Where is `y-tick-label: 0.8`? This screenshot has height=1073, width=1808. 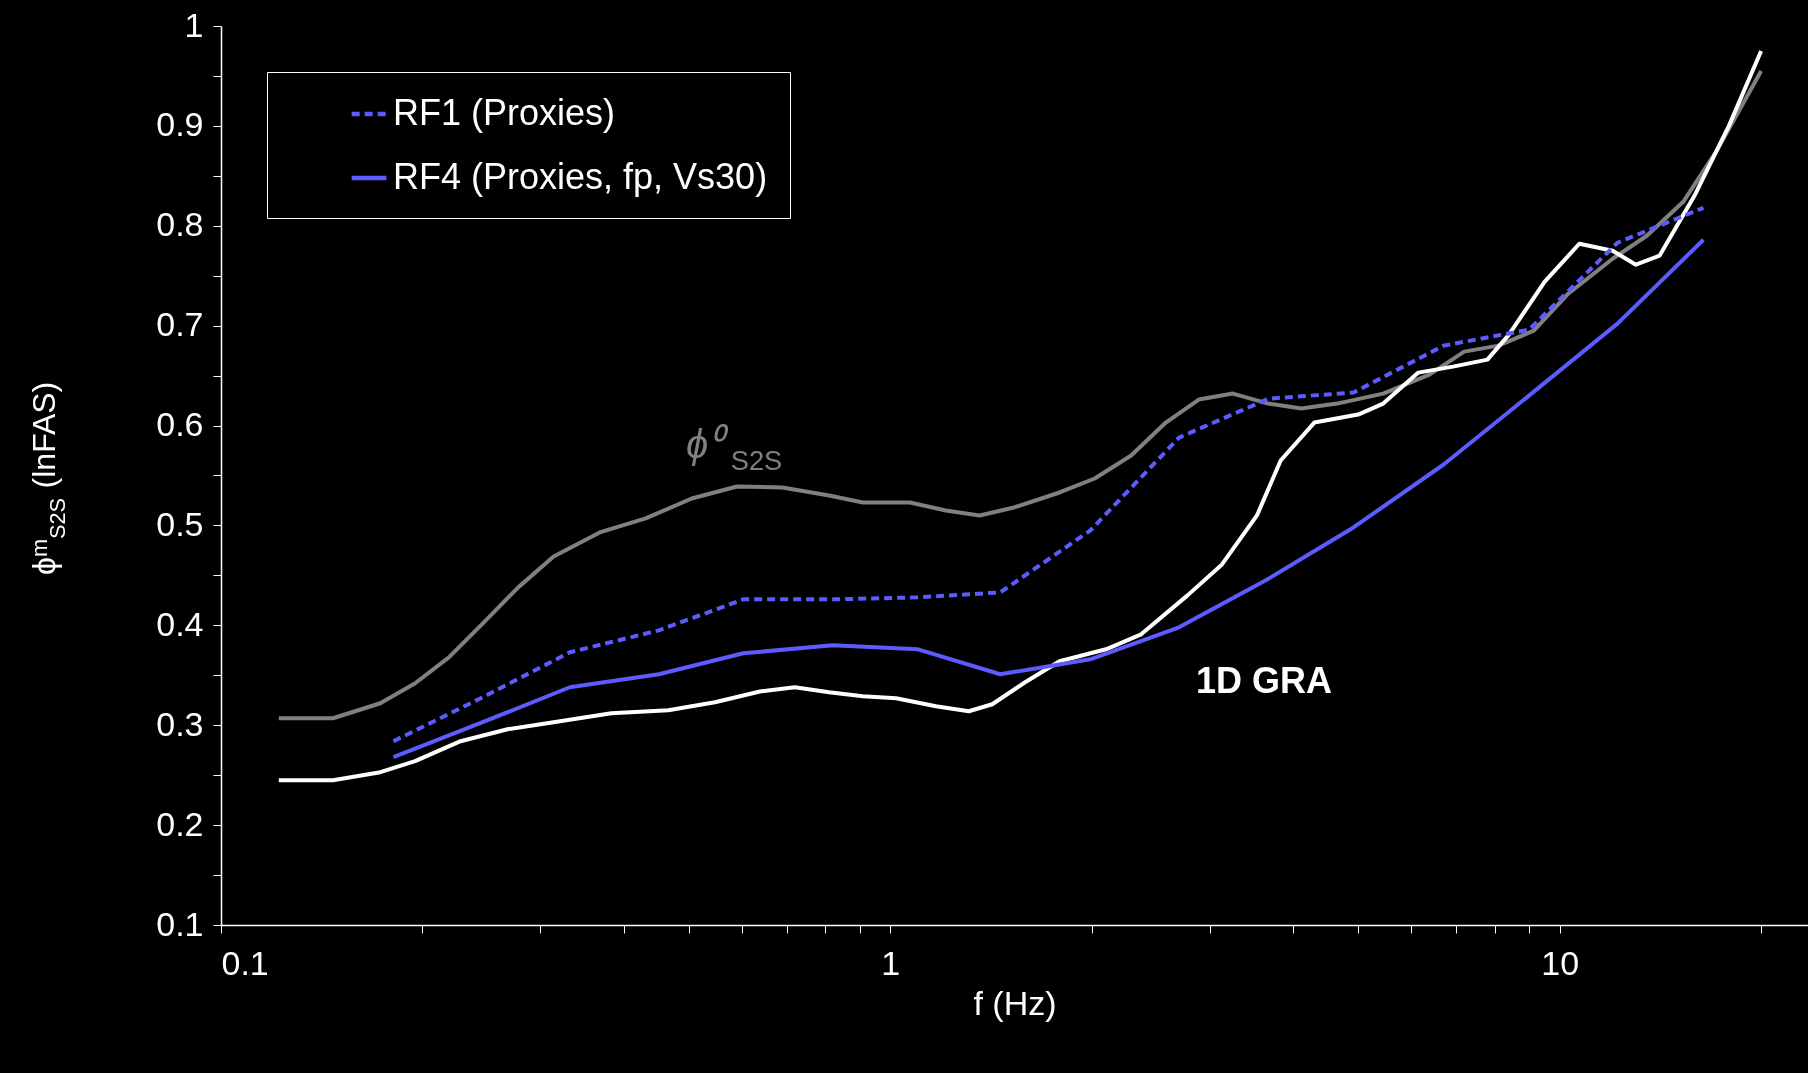
y-tick-label: 0.8 is located at coordinates (180, 224).